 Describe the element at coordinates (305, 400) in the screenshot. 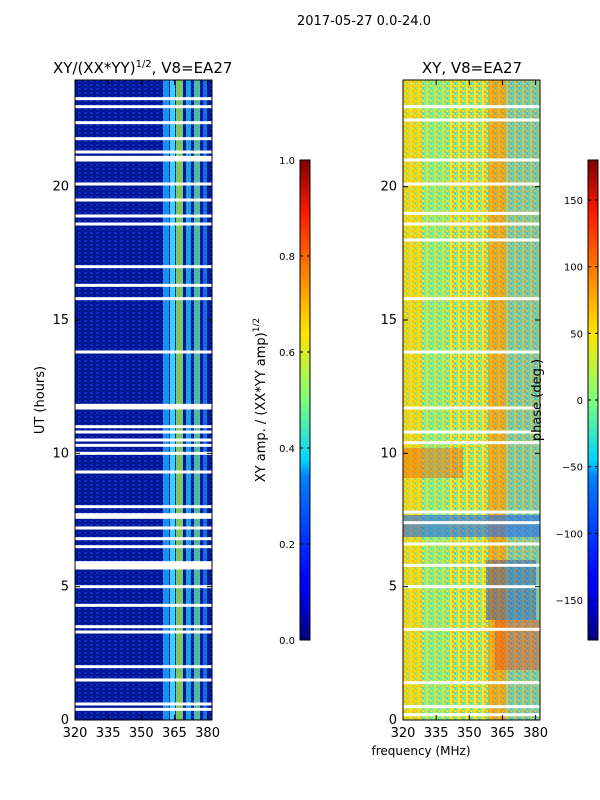

I see `amp-colorbar-gradient` at that location.